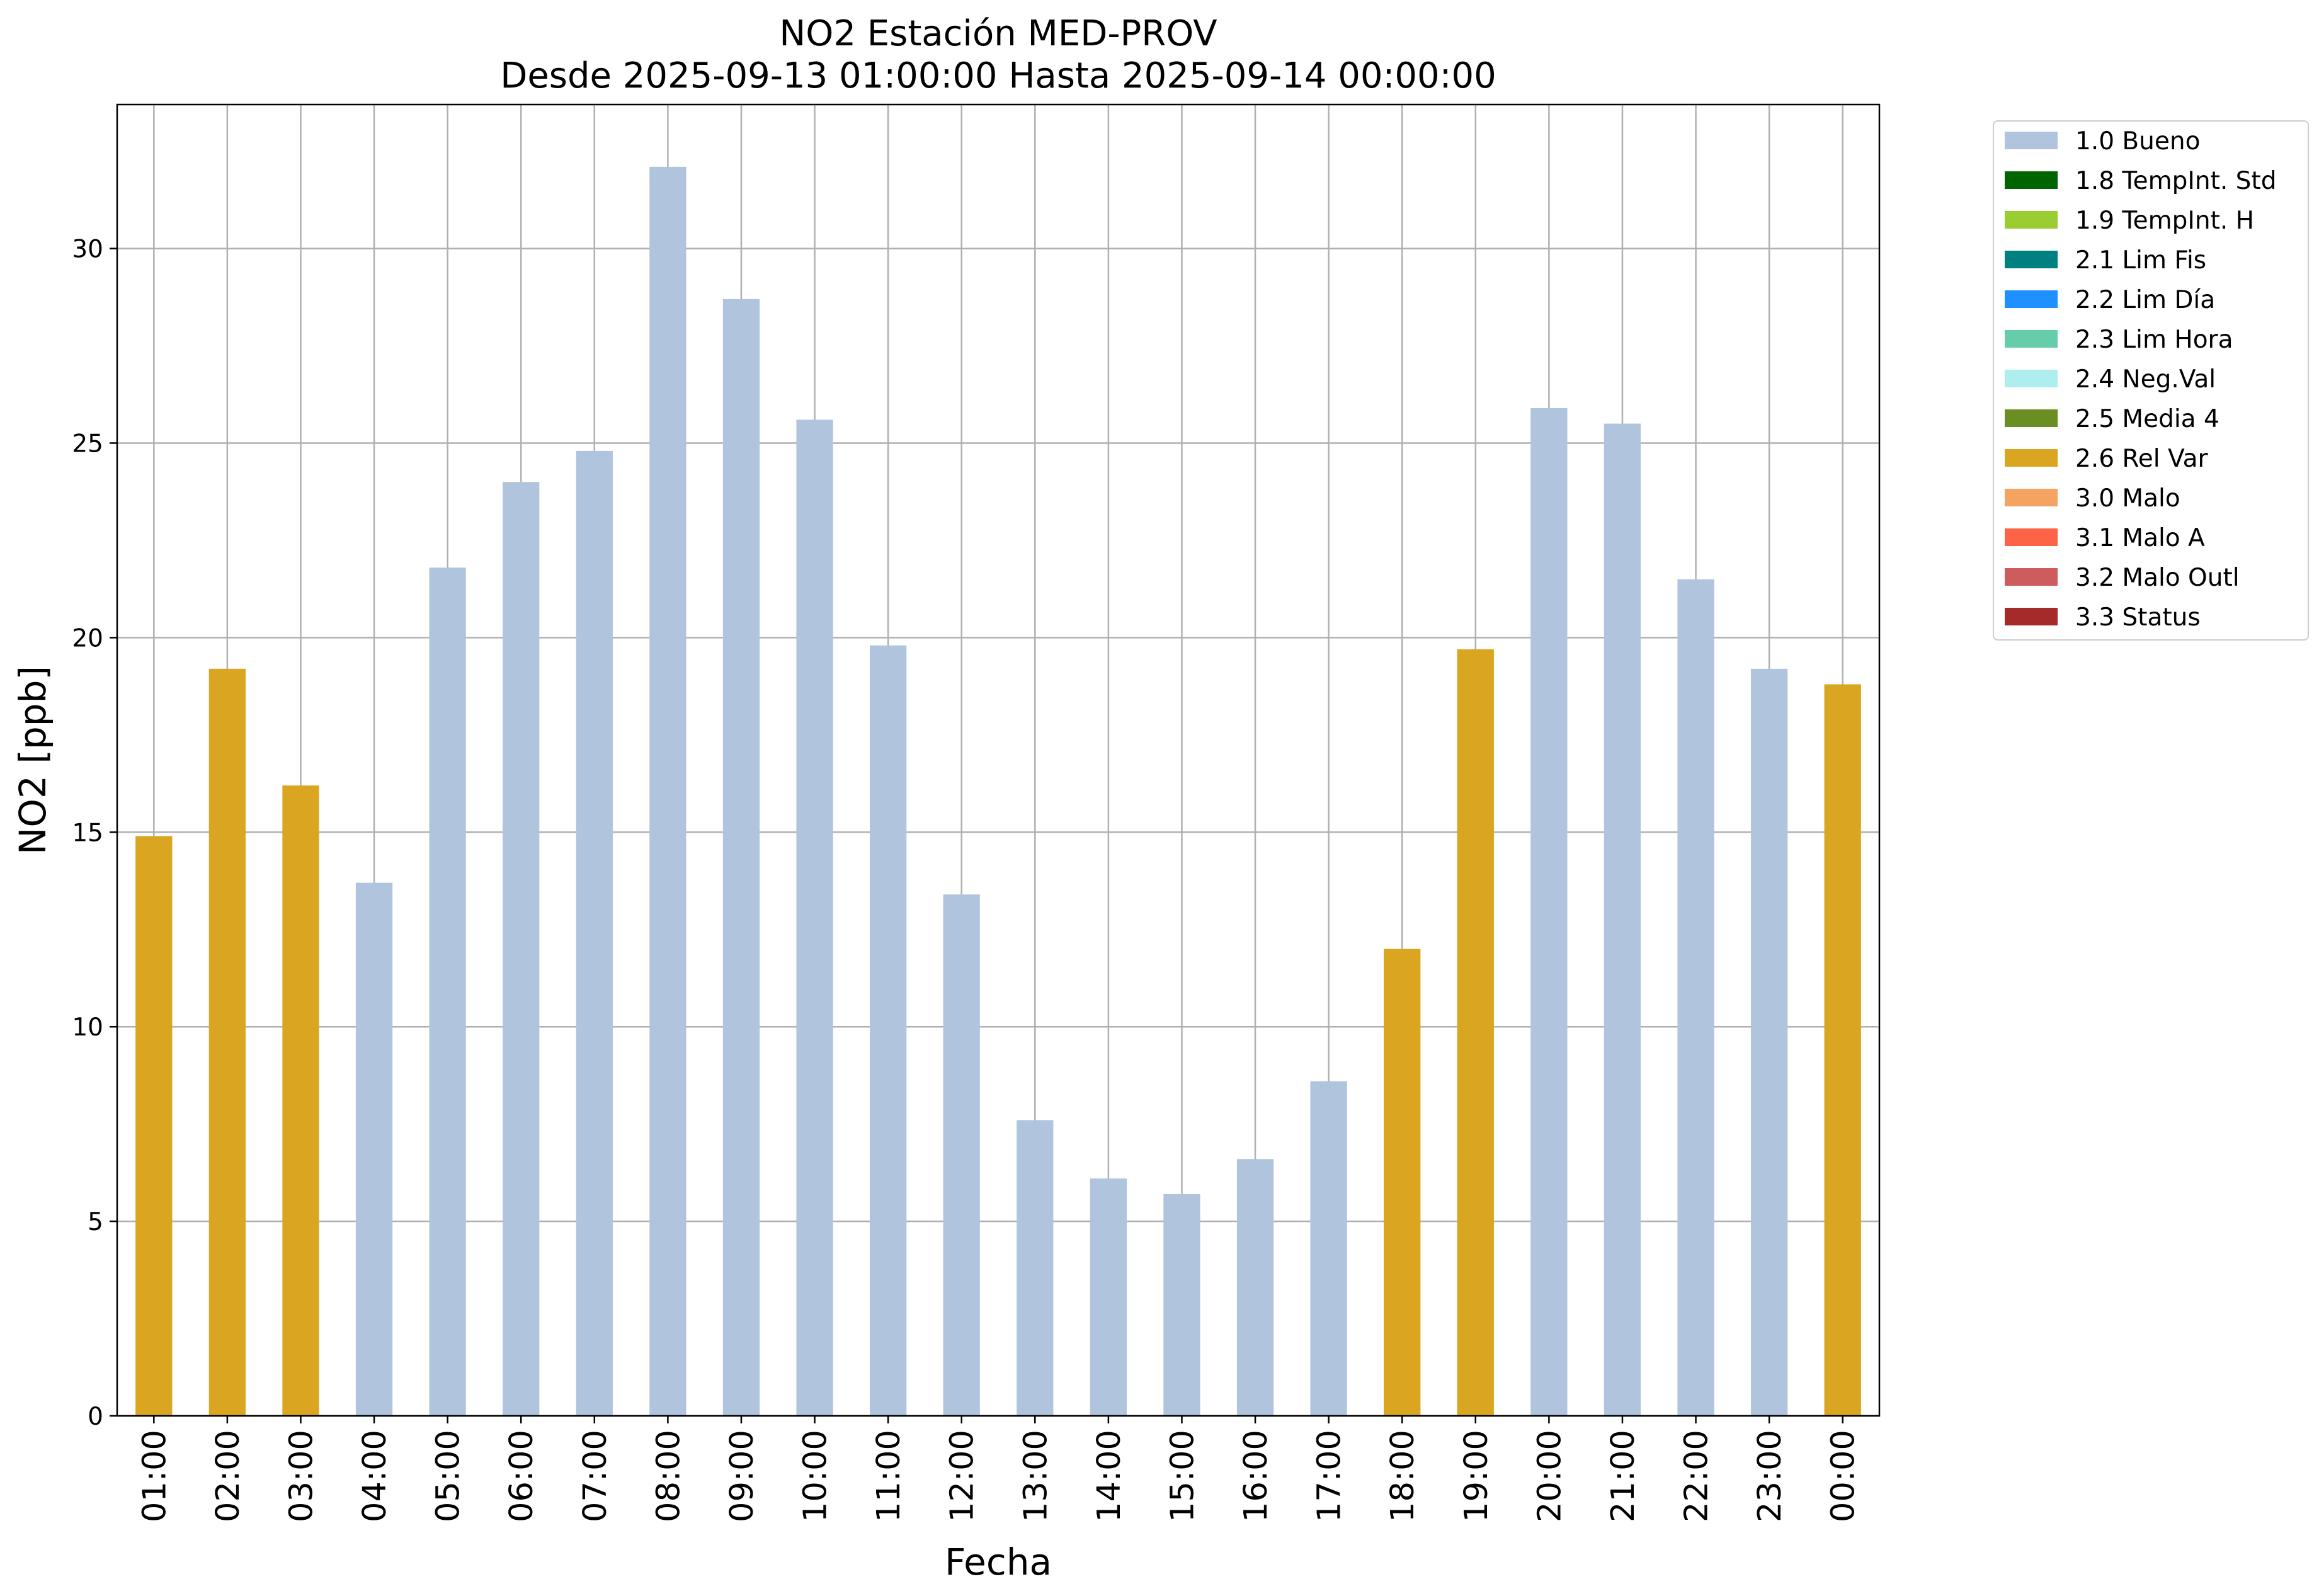  Describe the element at coordinates (2154, 340) in the screenshot. I see `legend-entry: 2.3 Lim Hora` at that location.